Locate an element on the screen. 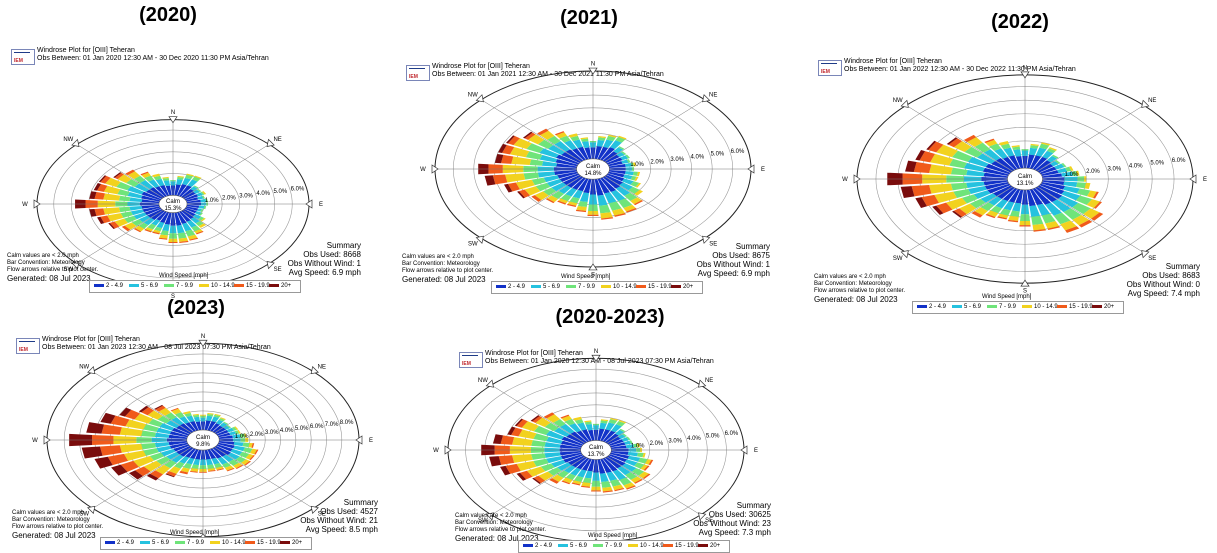 The width and height of the screenshot is (1217, 553). legend-item: 5 - 6.9 is located at coordinates (572, 546).